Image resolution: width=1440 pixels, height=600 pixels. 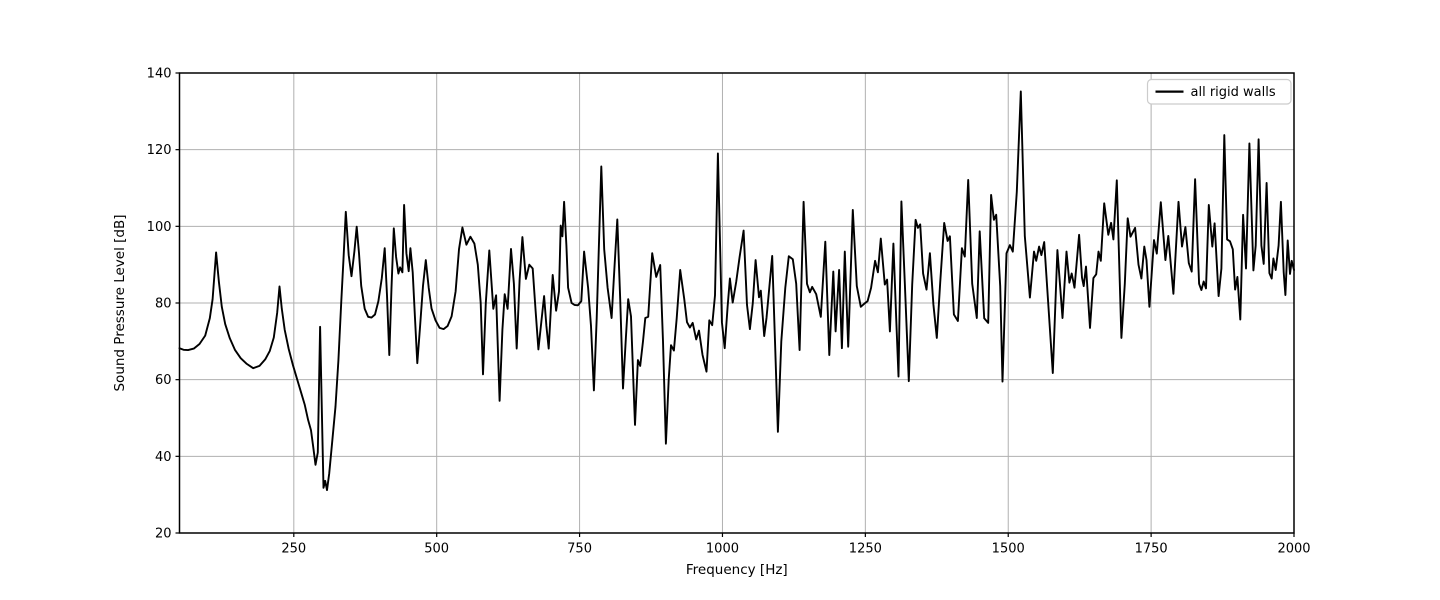 What do you see at coordinates (159, 150) in the screenshot?
I see `y-tick-label: 120` at bounding box center [159, 150].